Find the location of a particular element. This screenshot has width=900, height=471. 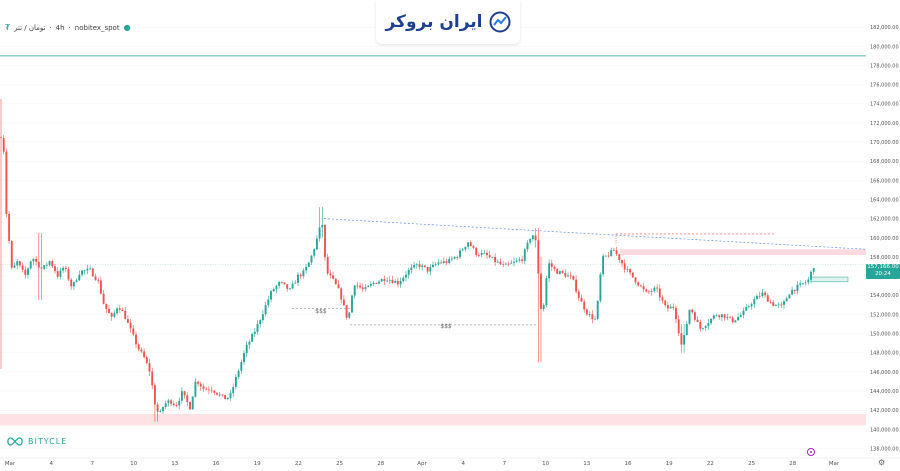

event-marker-icon is located at coordinates (811, 452).